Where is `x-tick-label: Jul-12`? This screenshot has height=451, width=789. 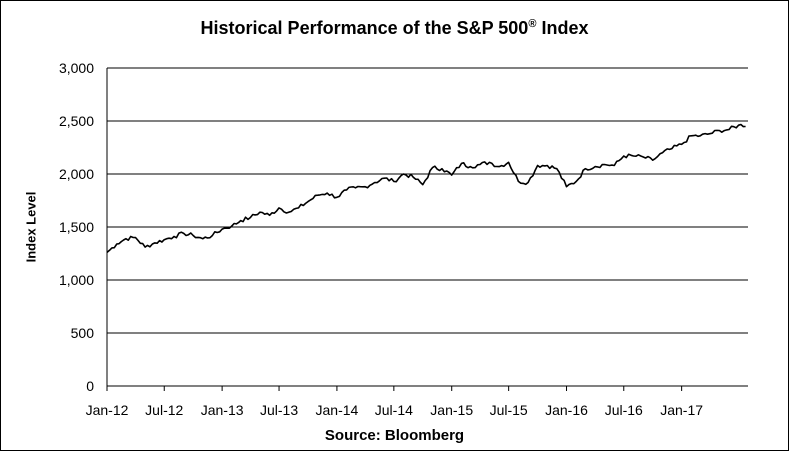
x-tick-label: Jul-12 is located at coordinates (164, 410).